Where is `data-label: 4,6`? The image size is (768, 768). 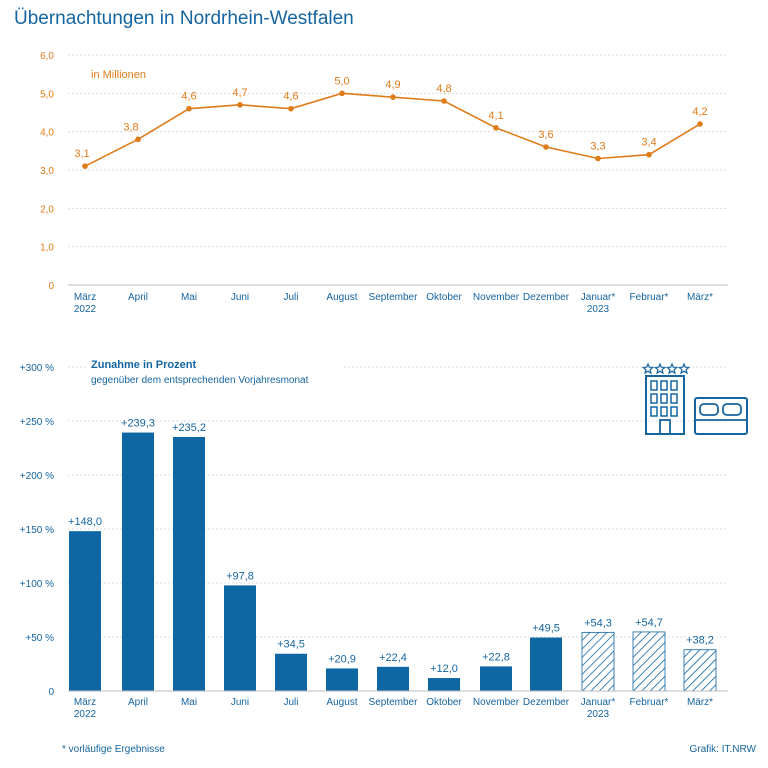 data-label: 4,6 is located at coordinates (290, 97).